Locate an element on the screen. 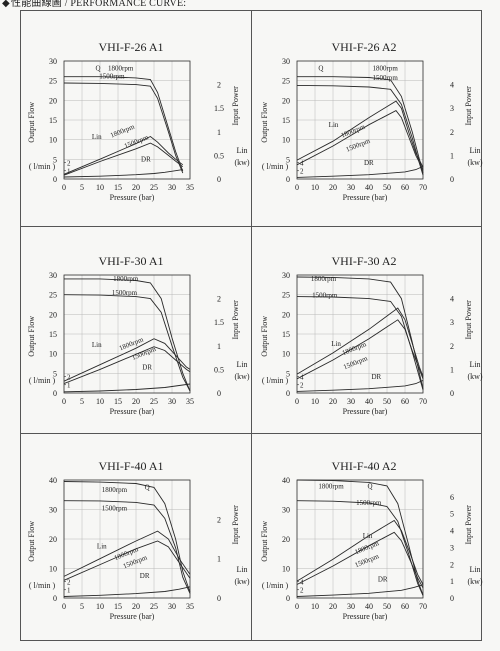 This screenshot has height=651, width=500. chart-title: VHI-F-40 A1 is located at coordinates (131, 466).